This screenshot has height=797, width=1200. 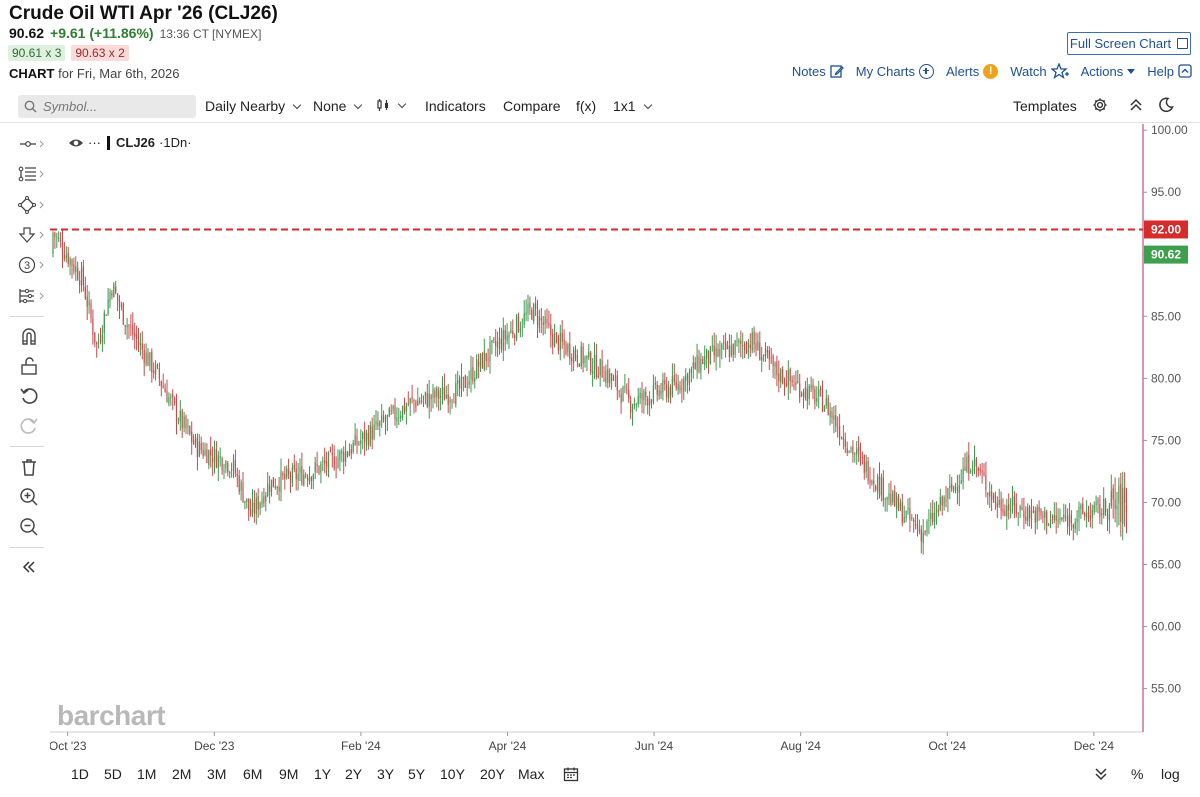 What do you see at coordinates (338, 106) in the screenshot?
I see `studies-dropdown: None` at bounding box center [338, 106].